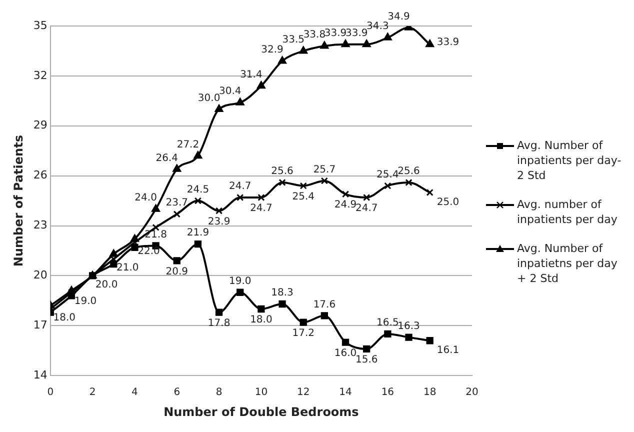 This screenshot has height=432, width=634. Describe the element at coordinates (387, 323) in the screenshot. I see `data-label: 16.5` at that location.